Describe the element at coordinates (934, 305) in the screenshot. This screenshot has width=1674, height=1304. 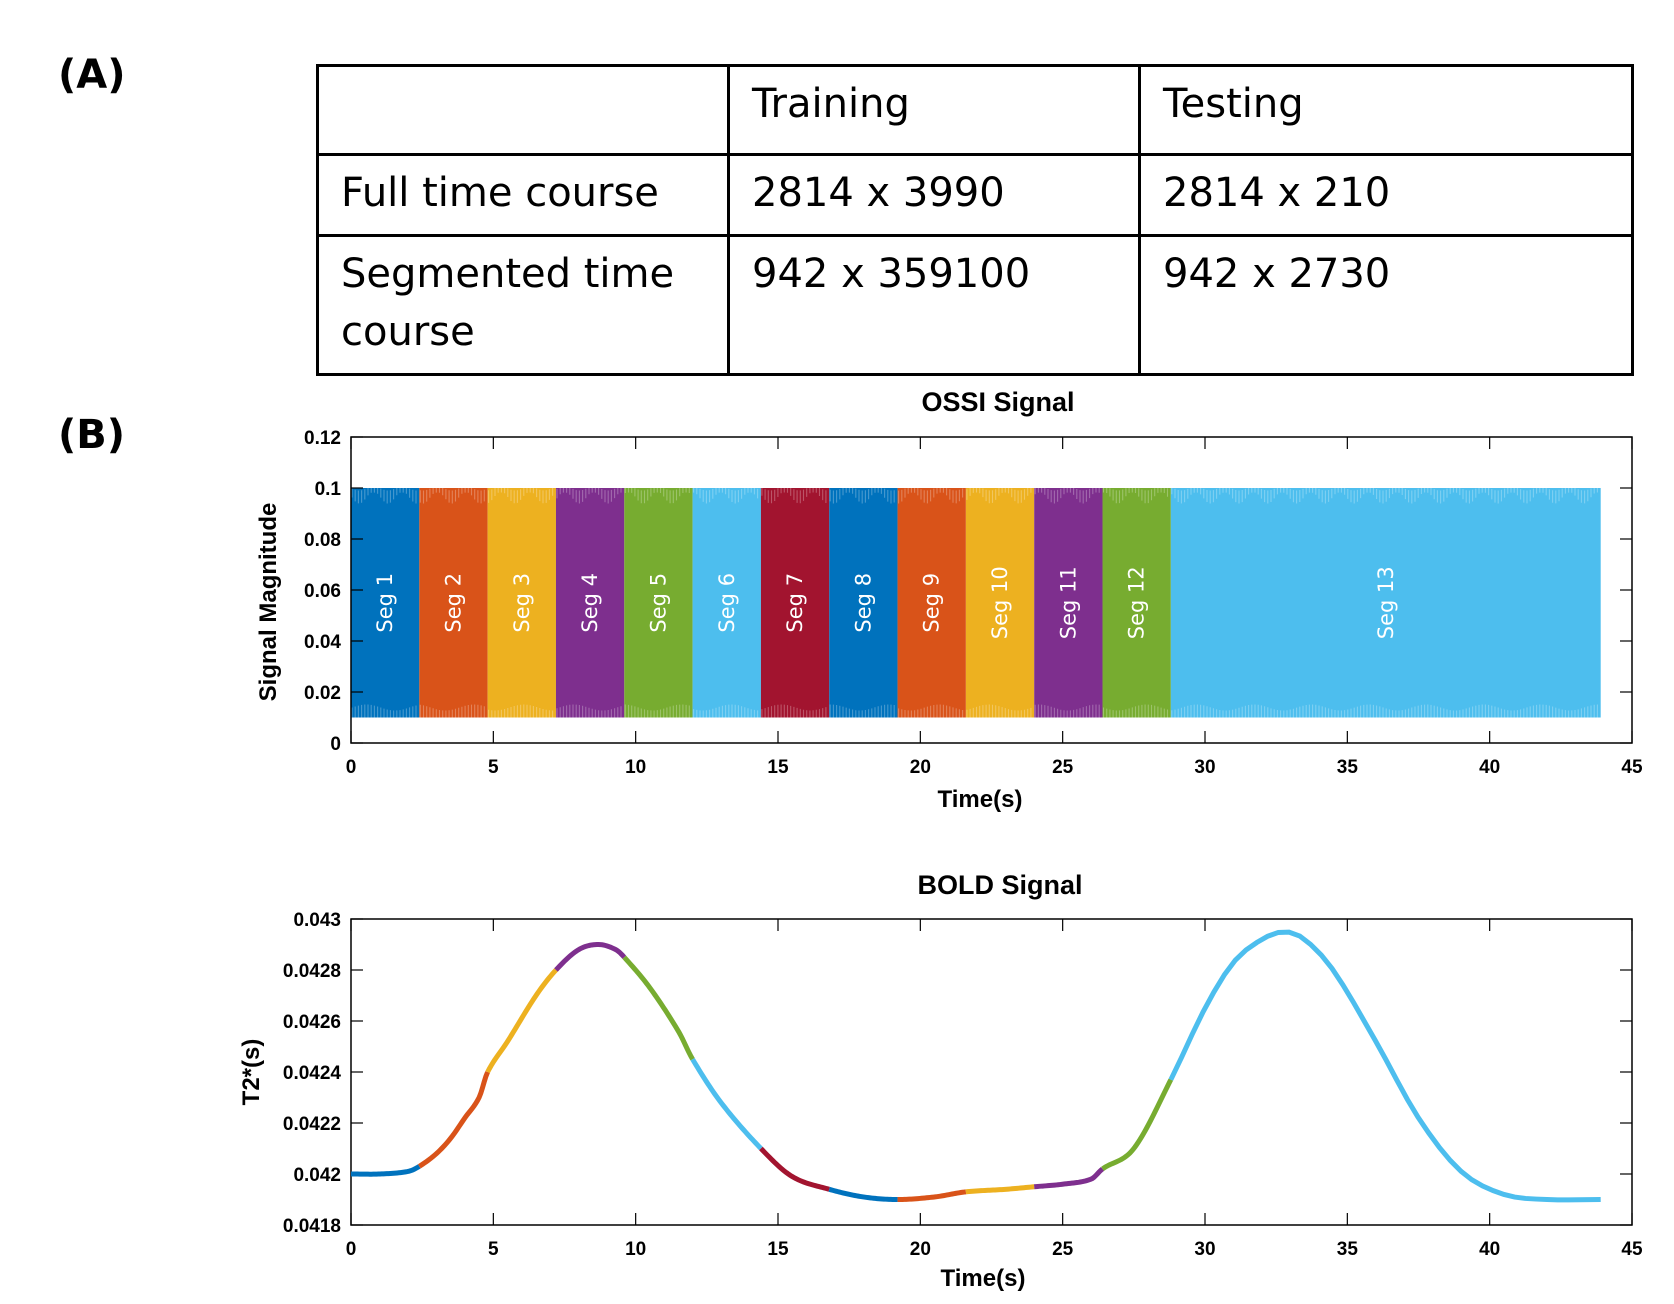
I see `training-value: 942 x 359100` at that location.